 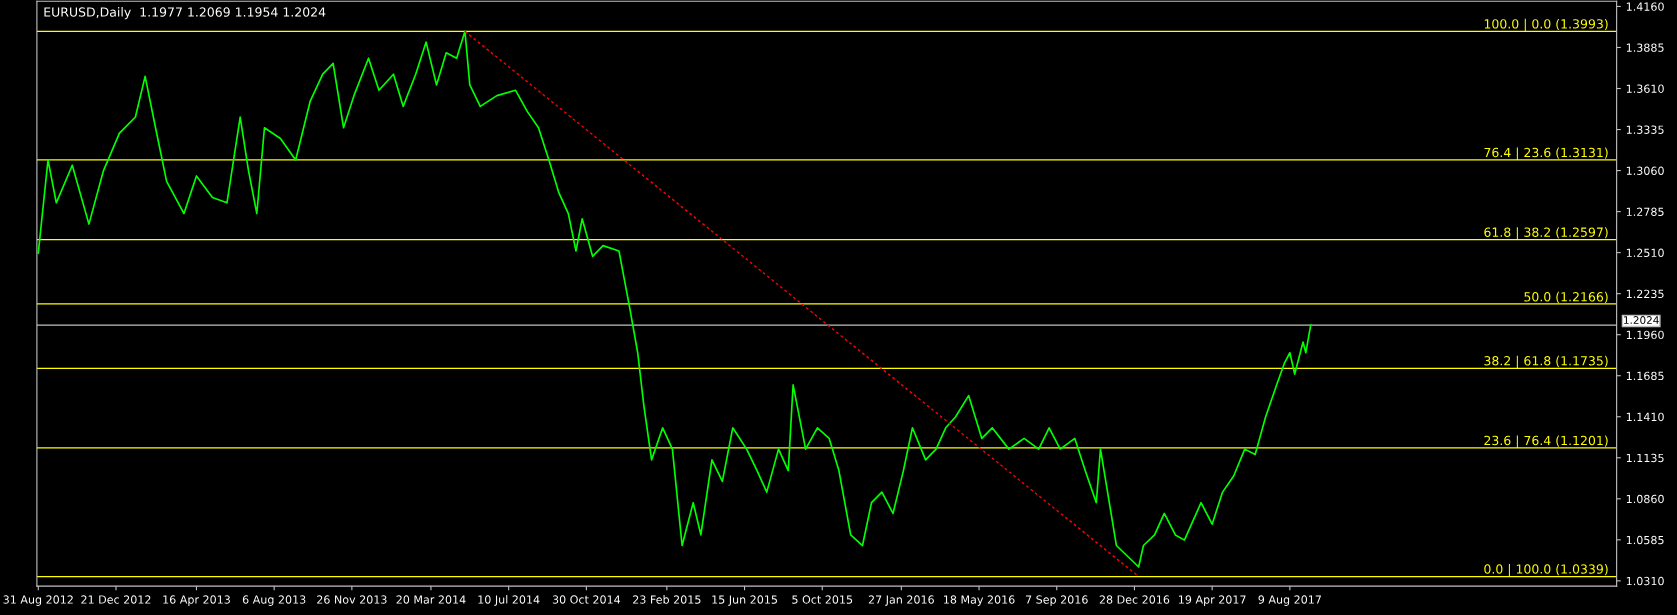 What do you see at coordinates (1566, 297) in the screenshot?
I see `ref-line-label: 50.0 (1.2166)` at bounding box center [1566, 297].